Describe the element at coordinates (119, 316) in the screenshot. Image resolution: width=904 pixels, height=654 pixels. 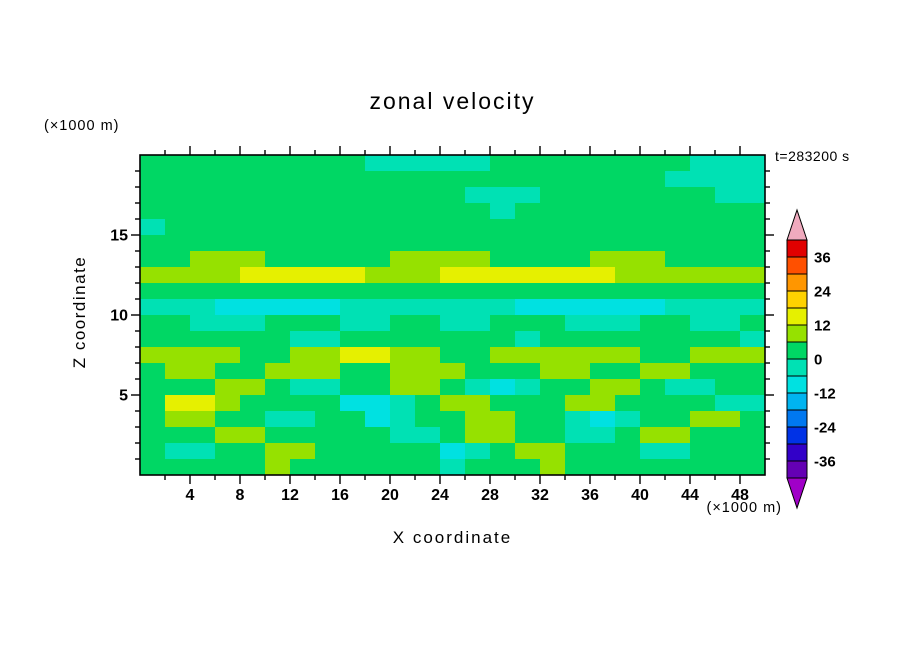
I see `y-tick-labels: 5 10 15` at that location.